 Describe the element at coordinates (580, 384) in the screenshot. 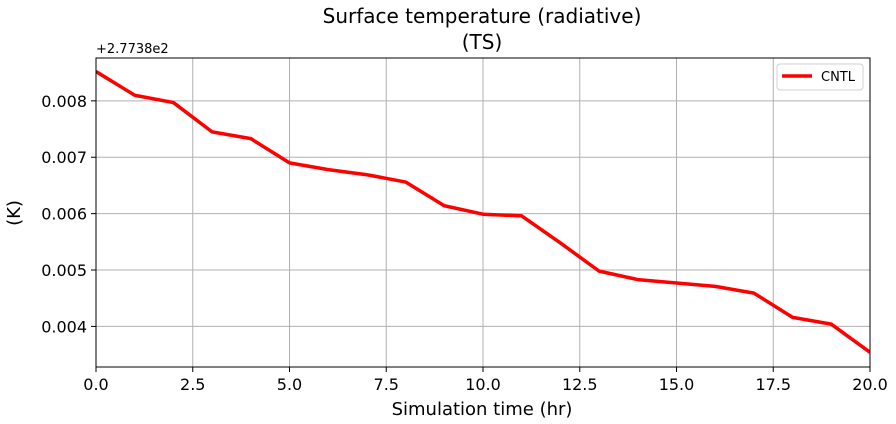

I see `x-tick-label: 12.5` at that location.